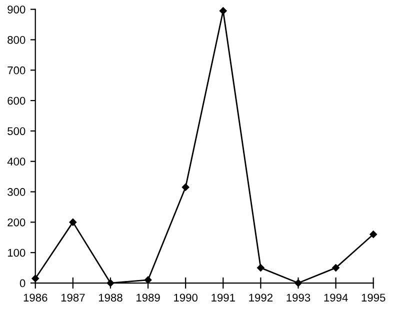  Describe the element at coordinates (110, 298) in the screenshot. I see `x-tick-label: 1988` at that location.